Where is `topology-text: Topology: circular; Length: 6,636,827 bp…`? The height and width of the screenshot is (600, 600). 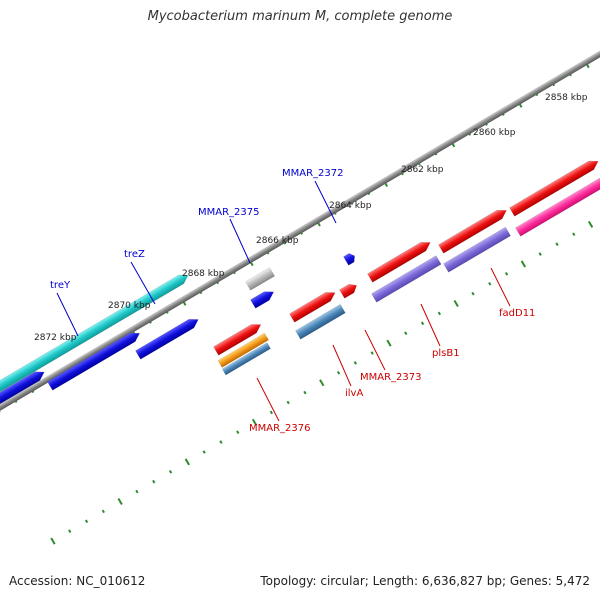
topology-text: Topology: circular; Length: 6,636,827 bp… is located at coordinates (425, 581).